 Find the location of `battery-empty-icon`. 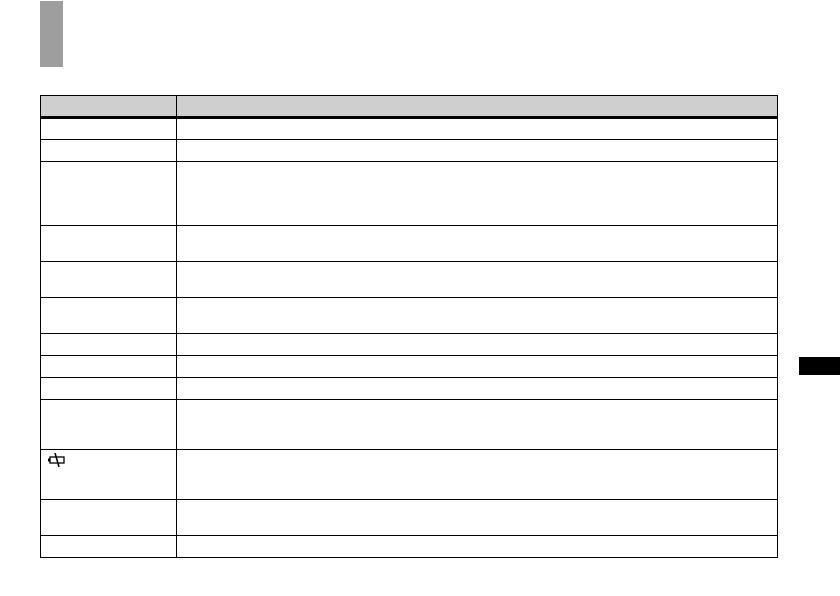

battery-empty-icon is located at coordinates (57, 461).